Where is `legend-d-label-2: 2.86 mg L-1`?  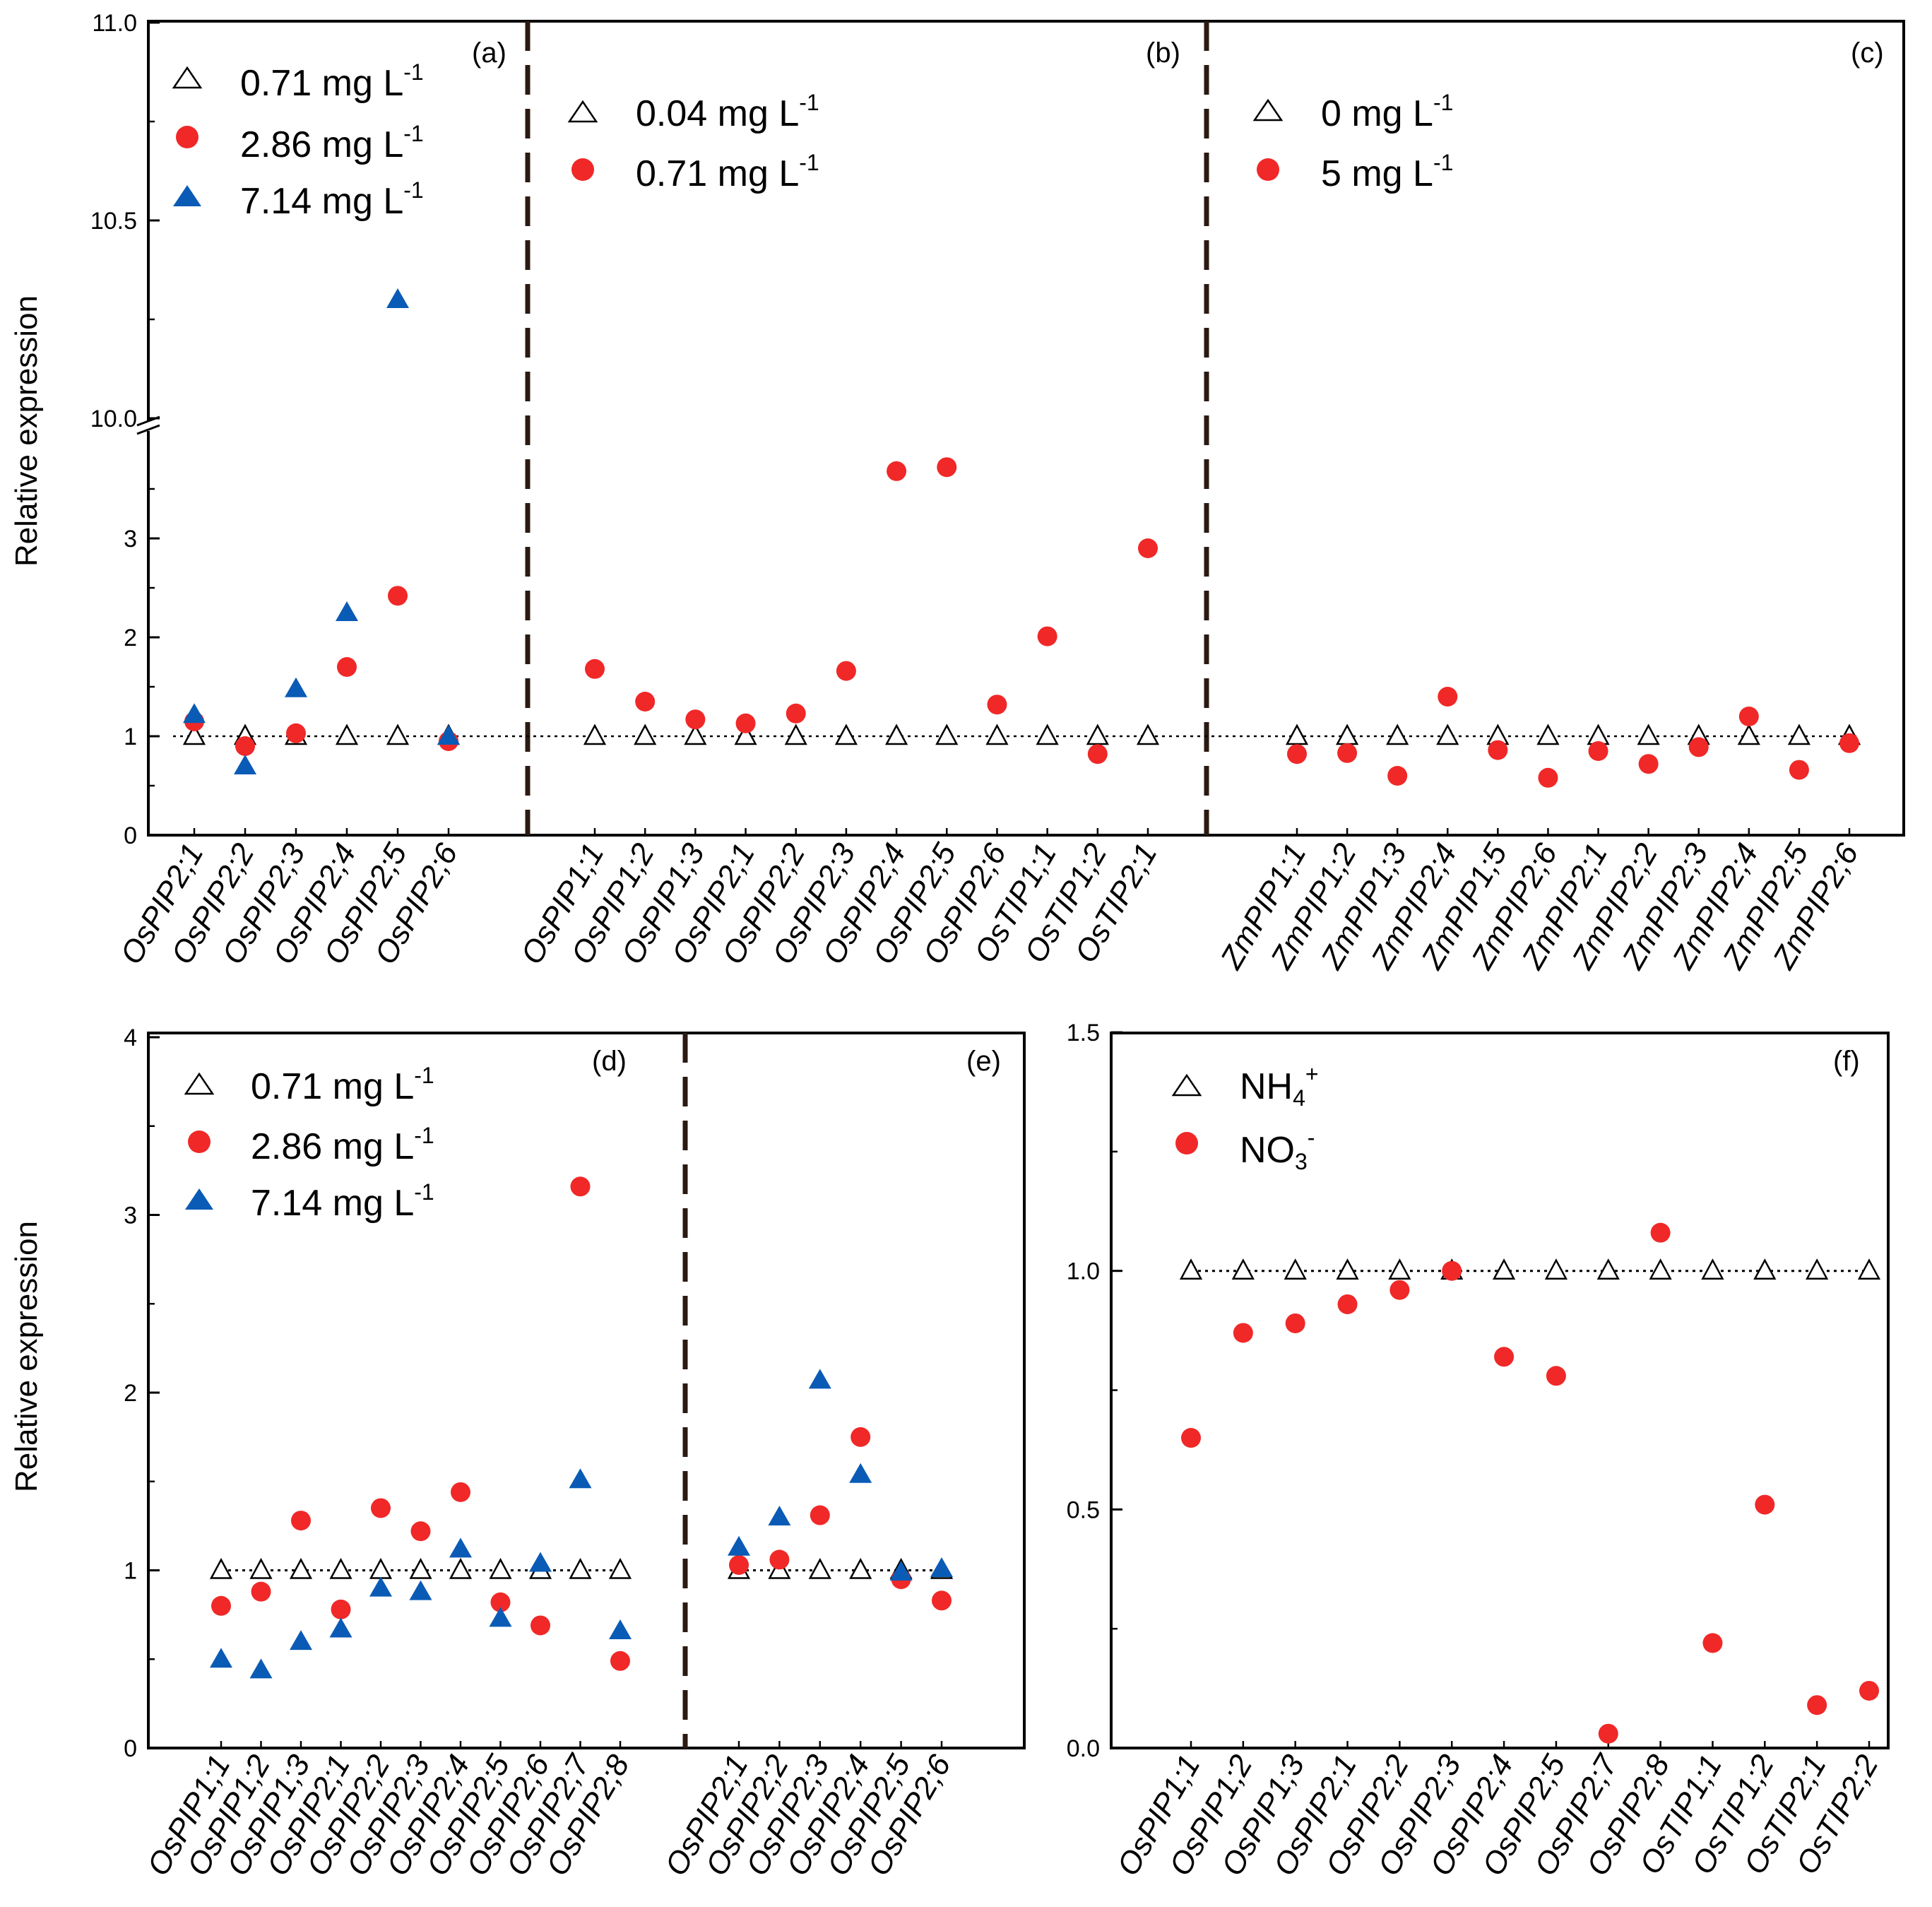 legend-d-label-2: 2.86 mg L-1 is located at coordinates (342, 1145).